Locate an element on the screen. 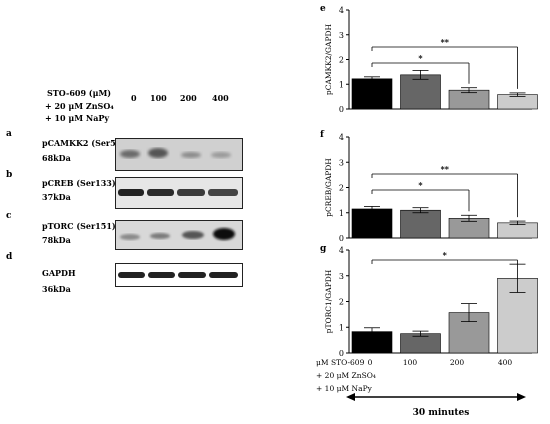 The height and width of the screenshot is (424, 550). blot-b-bands is located at coordinates (178, 192).